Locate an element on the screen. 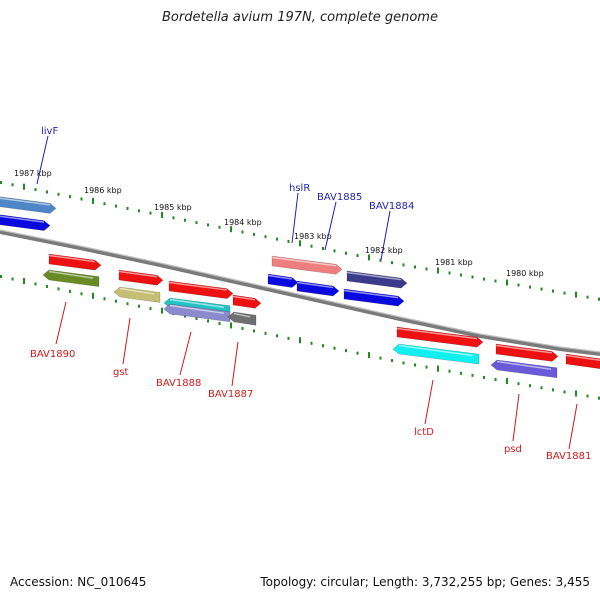 This screenshot has height=600, width=600. gene-arrow-BAV1885-b-body is located at coordinates (318, 288).